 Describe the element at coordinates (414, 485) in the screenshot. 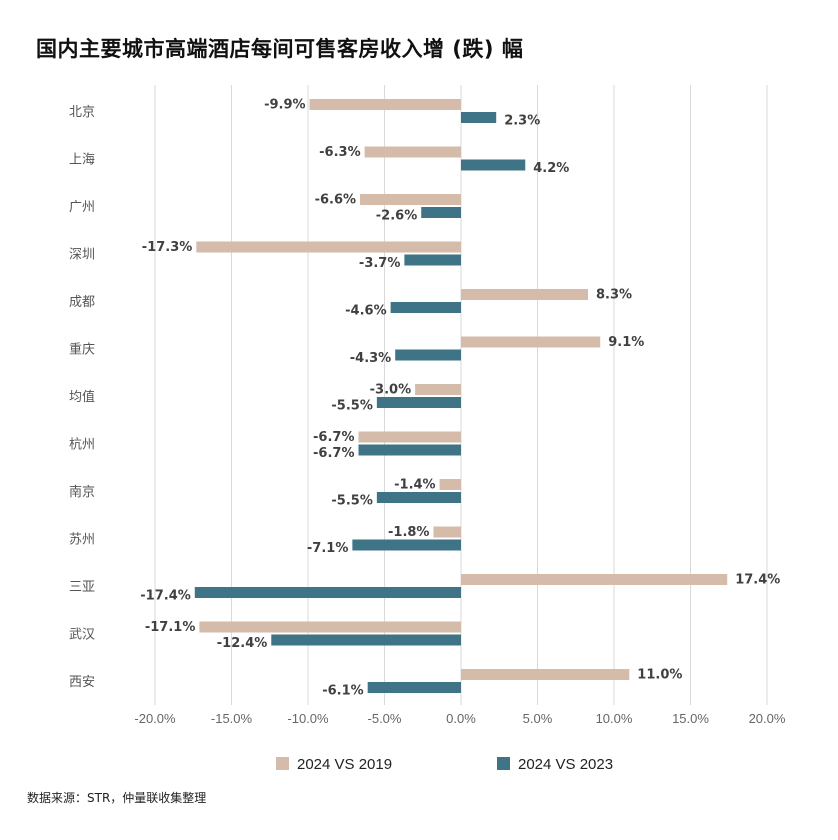

I see `data-label: -1.4%` at that location.